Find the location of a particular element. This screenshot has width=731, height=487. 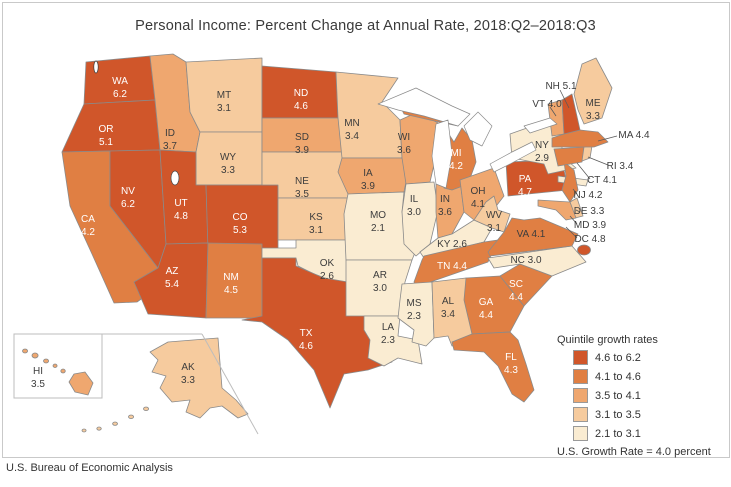

state-label-MI: MI 4.2 is located at coordinates (456, 160).